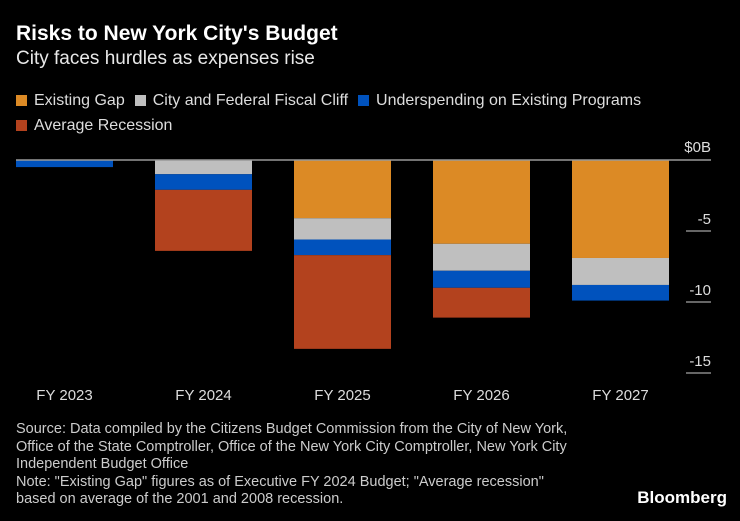  Describe the element at coordinates (250, 100) in the screenshot. I see `legend-label: City and Federal Fiscal Cliff` at that location.